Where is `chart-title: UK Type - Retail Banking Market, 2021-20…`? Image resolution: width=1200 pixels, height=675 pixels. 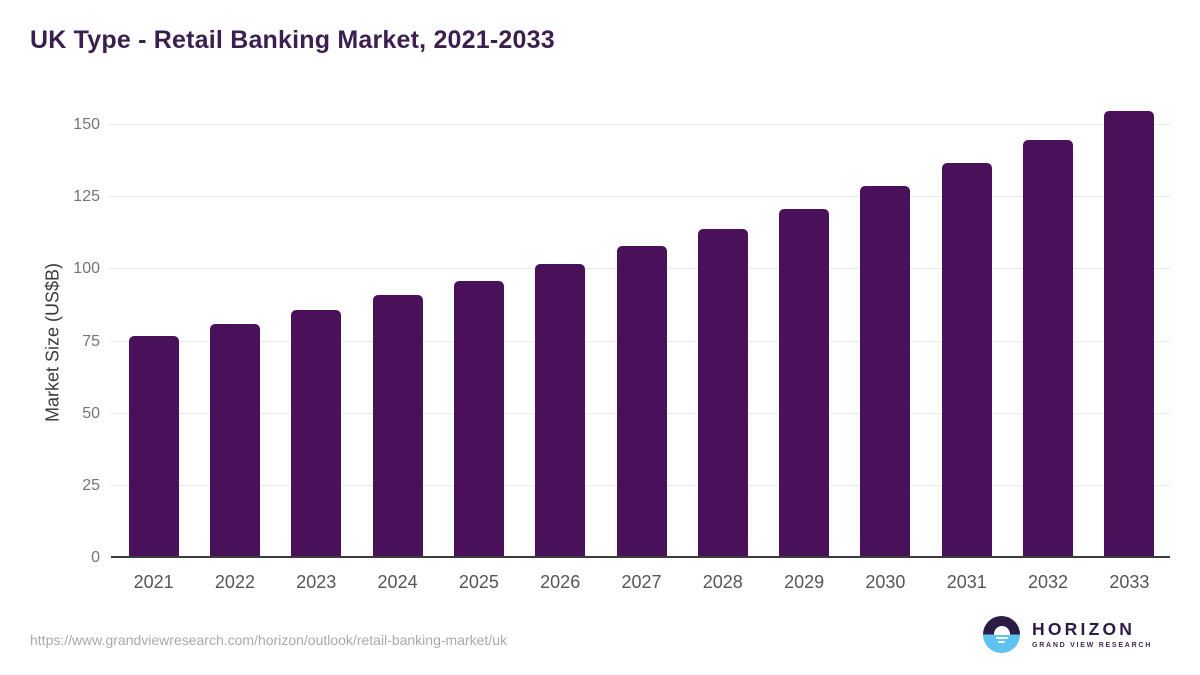 chart-title: UK Type - Retail Banking Market, 2021-20… is located at coordinates (292, 40).